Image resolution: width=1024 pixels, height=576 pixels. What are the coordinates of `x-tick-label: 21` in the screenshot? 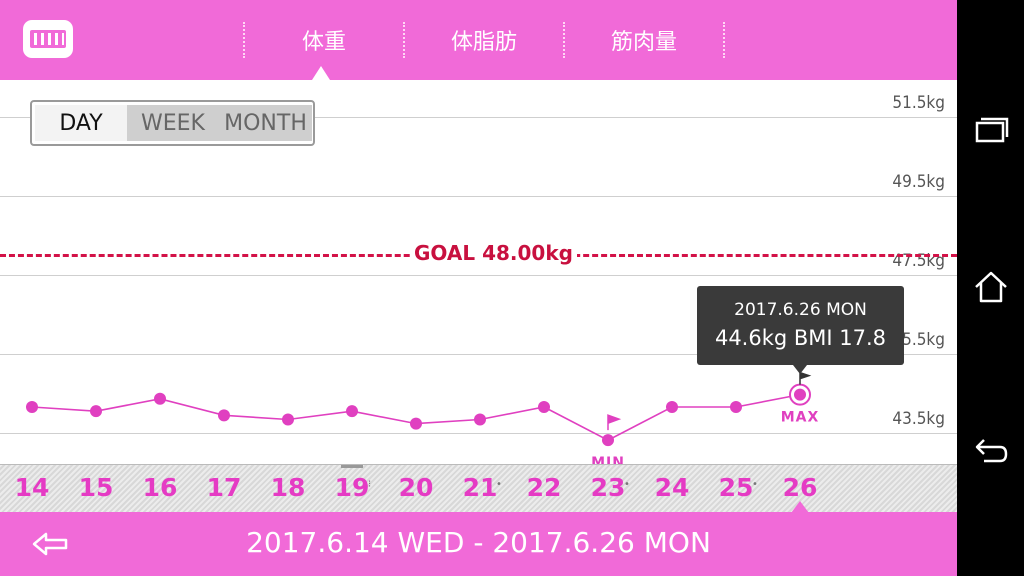 It's located at (480, 487).